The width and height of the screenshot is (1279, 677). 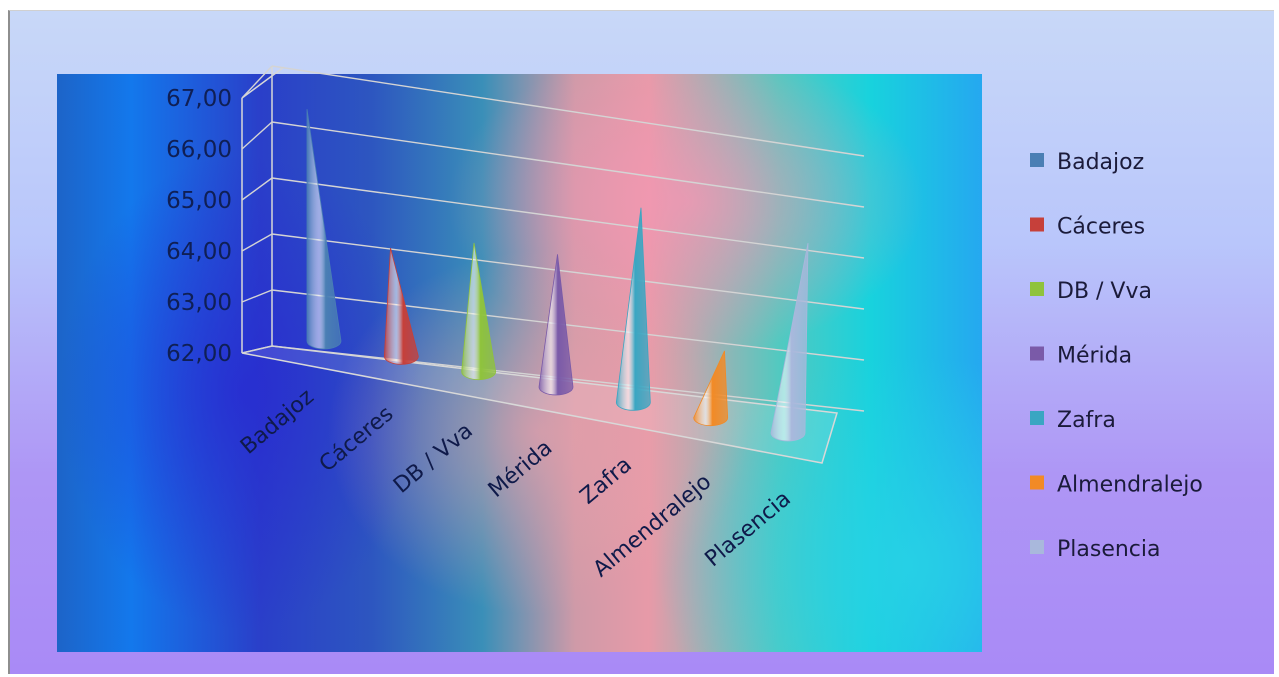 I want to click on cone-plasencia, so click(x=789, y=342).